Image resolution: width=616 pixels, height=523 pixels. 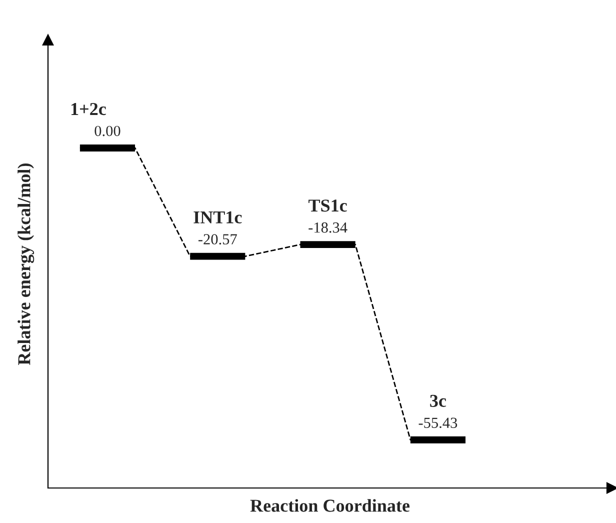 What do you see at coordinates (88, 109) in the screenshot?
I see `annotation: 1+2c` at bounding box center [88, 109].